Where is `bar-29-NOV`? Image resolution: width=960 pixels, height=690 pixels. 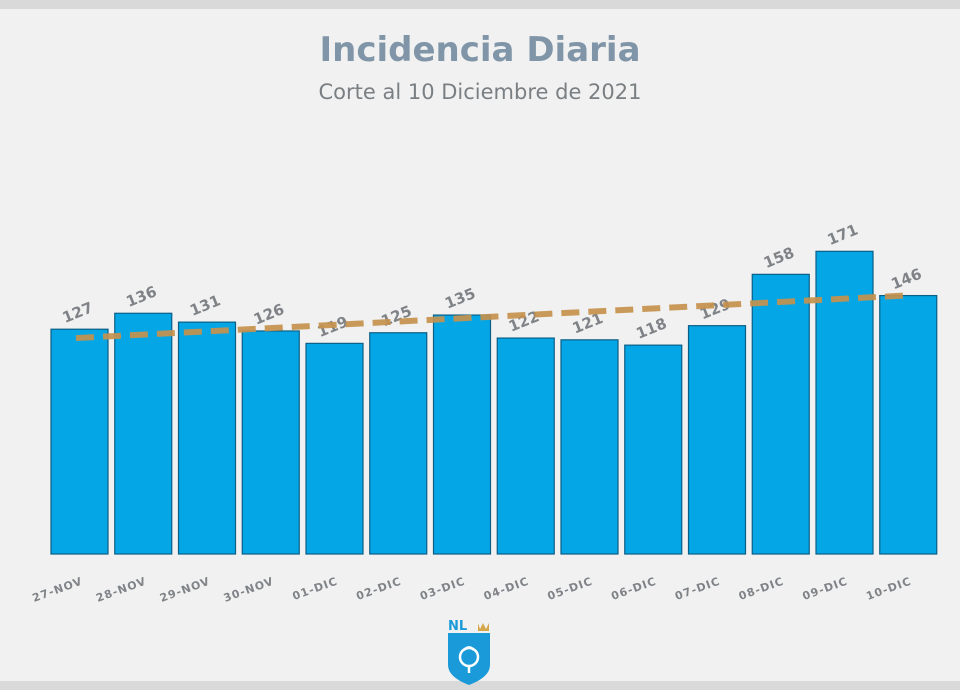
bar-29-NOV is located at coordinates (207, 438).